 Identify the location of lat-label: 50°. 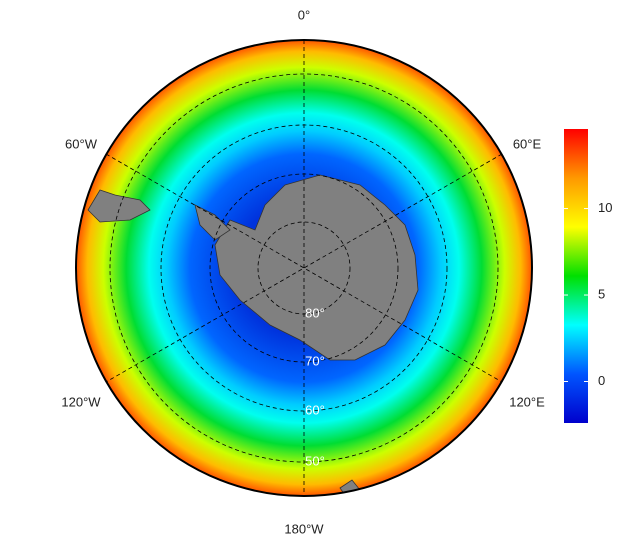
(315, 460).